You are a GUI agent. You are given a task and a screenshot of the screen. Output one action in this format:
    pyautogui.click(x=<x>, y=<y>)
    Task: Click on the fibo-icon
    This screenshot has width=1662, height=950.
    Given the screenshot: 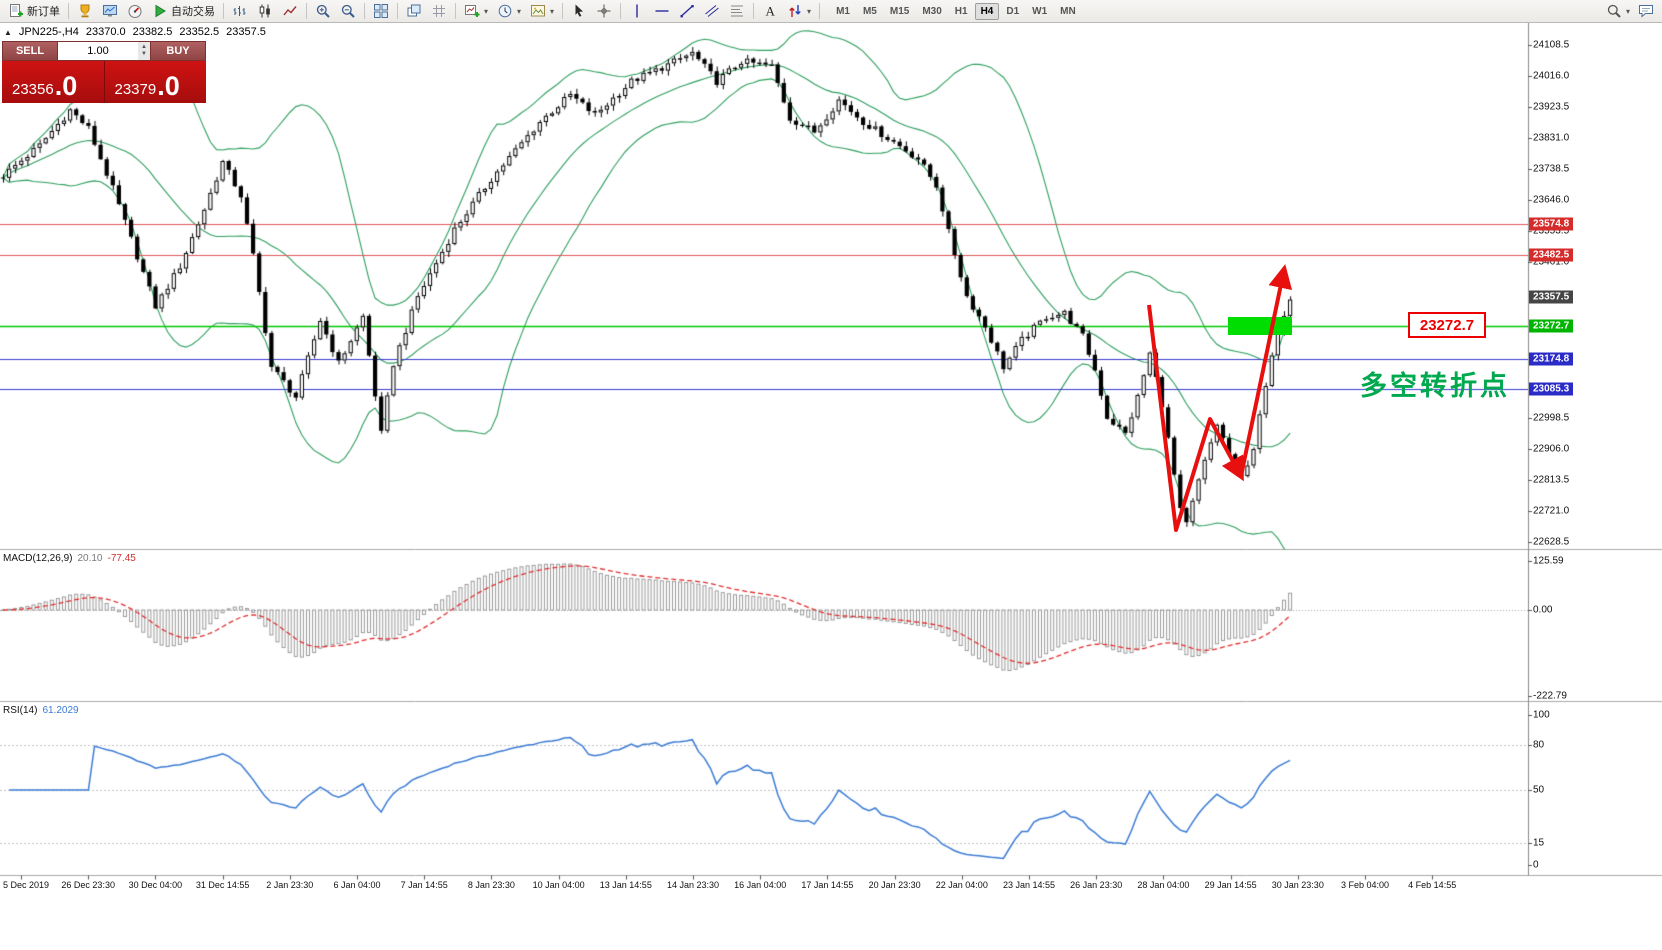 What is the action you would take?
    pyautogui.click(x=737, y=11)
    